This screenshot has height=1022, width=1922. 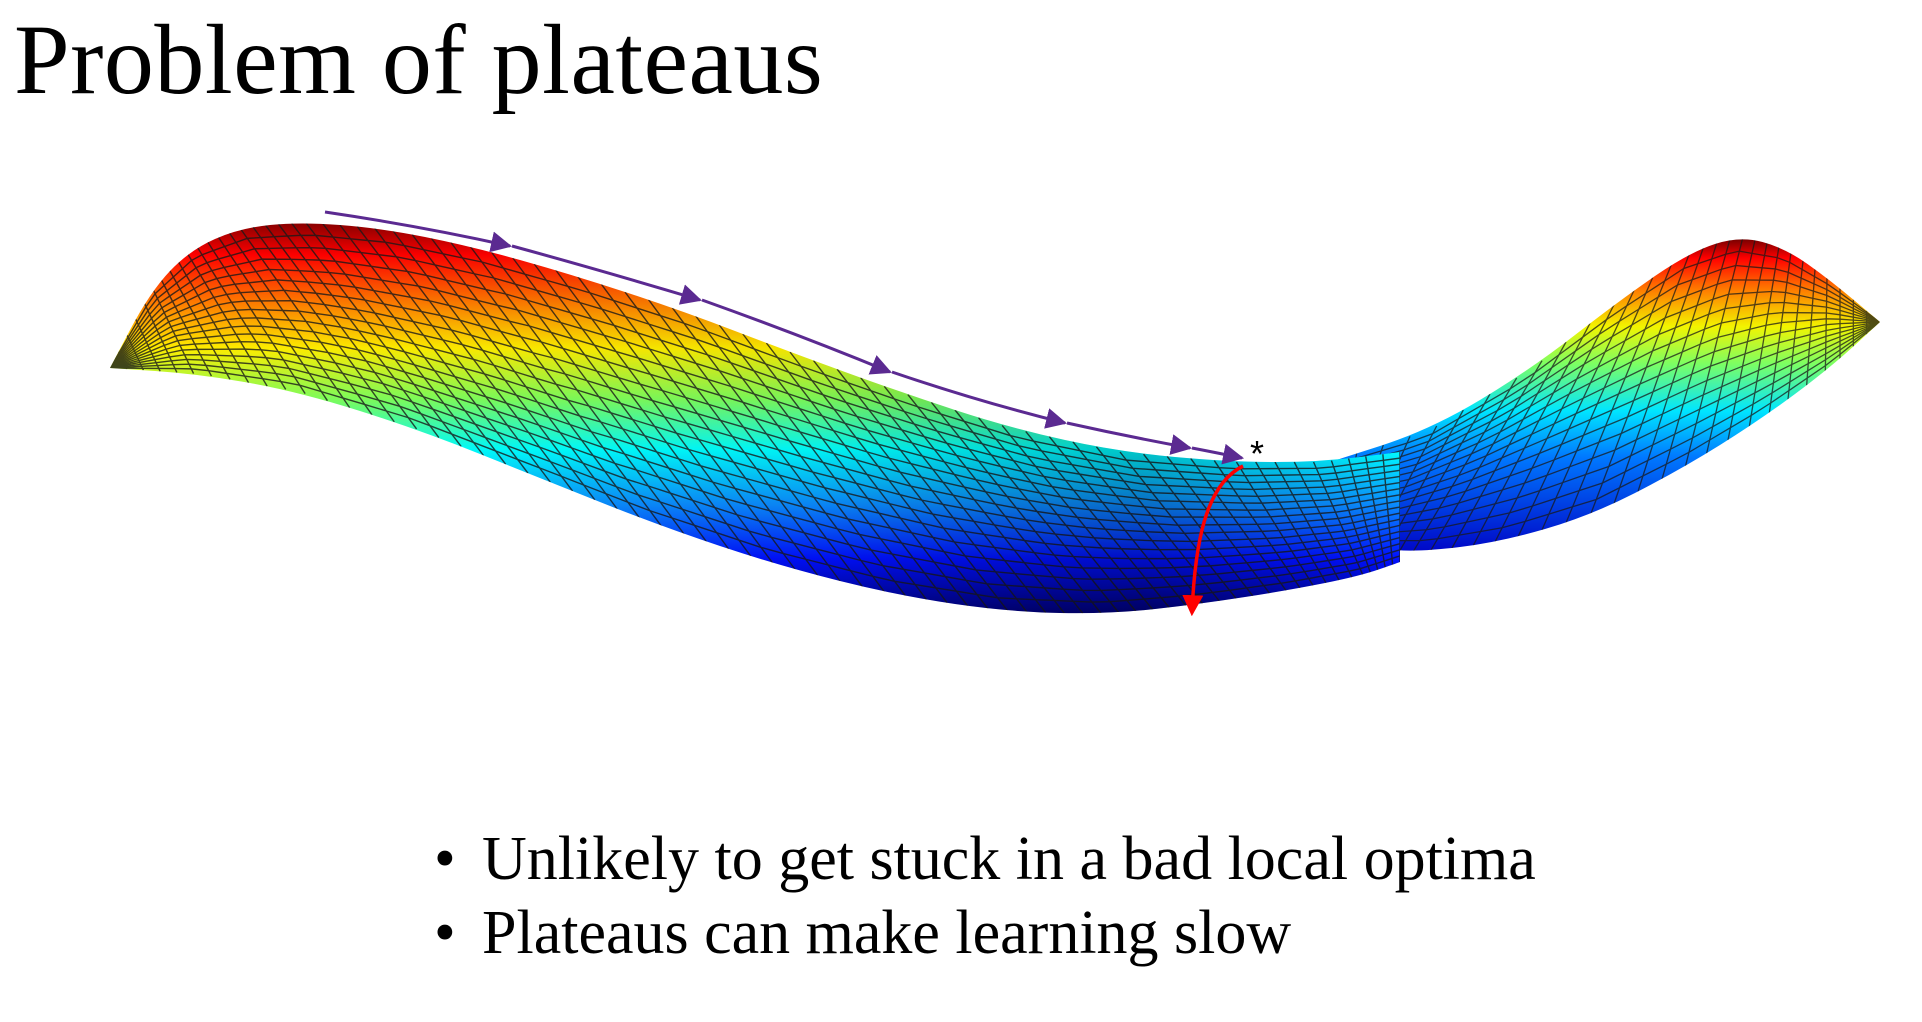 I want to click on escape-arrow, so click(x=1213, y=540).